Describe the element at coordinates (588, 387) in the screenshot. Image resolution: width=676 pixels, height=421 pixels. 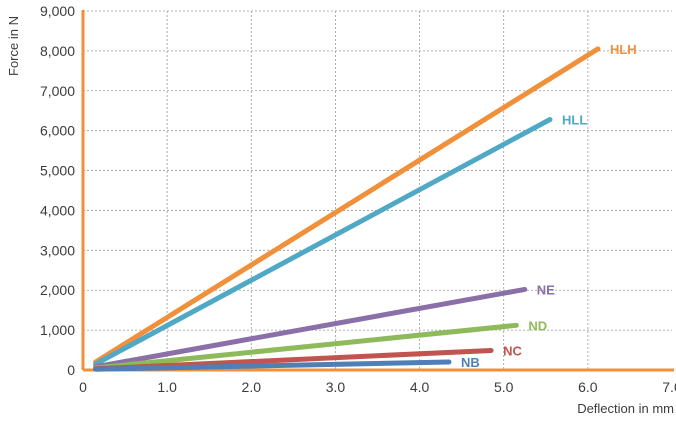
I see `x-tick-label: 6.0` at that location.